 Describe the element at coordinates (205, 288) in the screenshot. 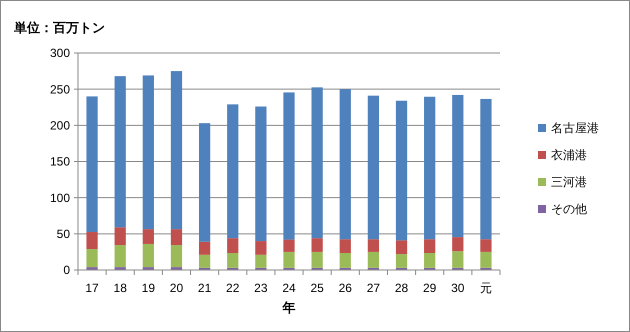

I see `x-tick-label: 21` at that location.